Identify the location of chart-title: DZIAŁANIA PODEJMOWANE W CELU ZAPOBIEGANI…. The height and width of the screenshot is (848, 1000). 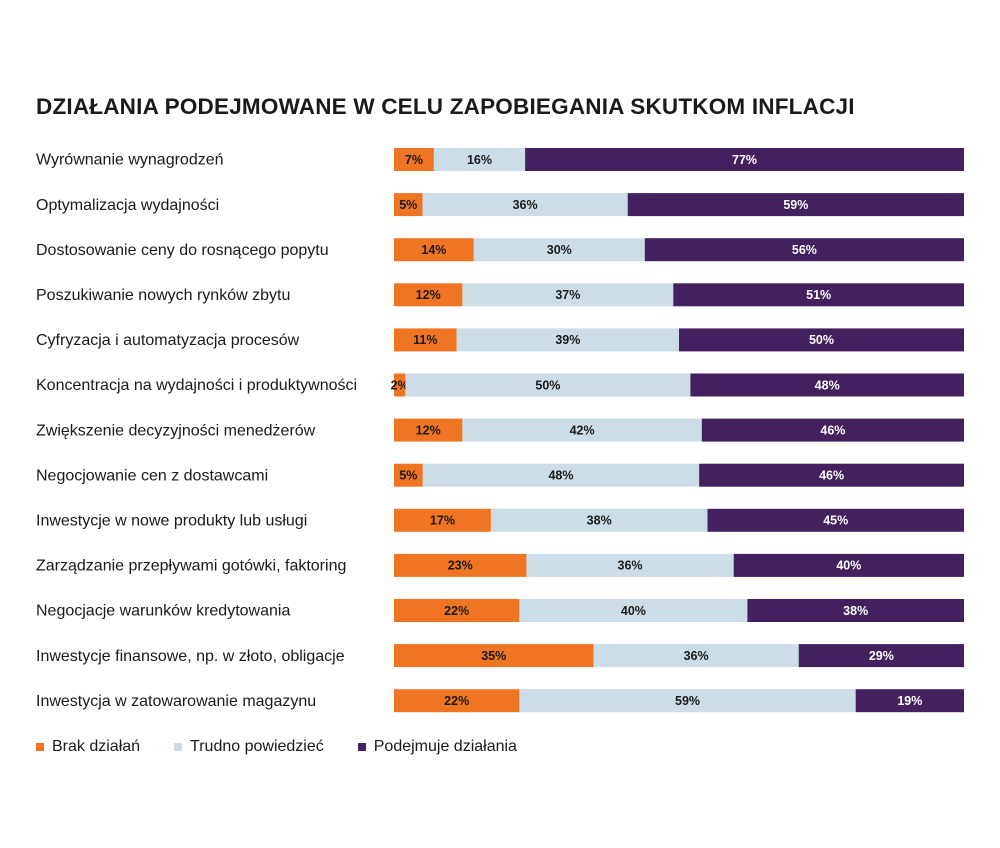
(445, 106).